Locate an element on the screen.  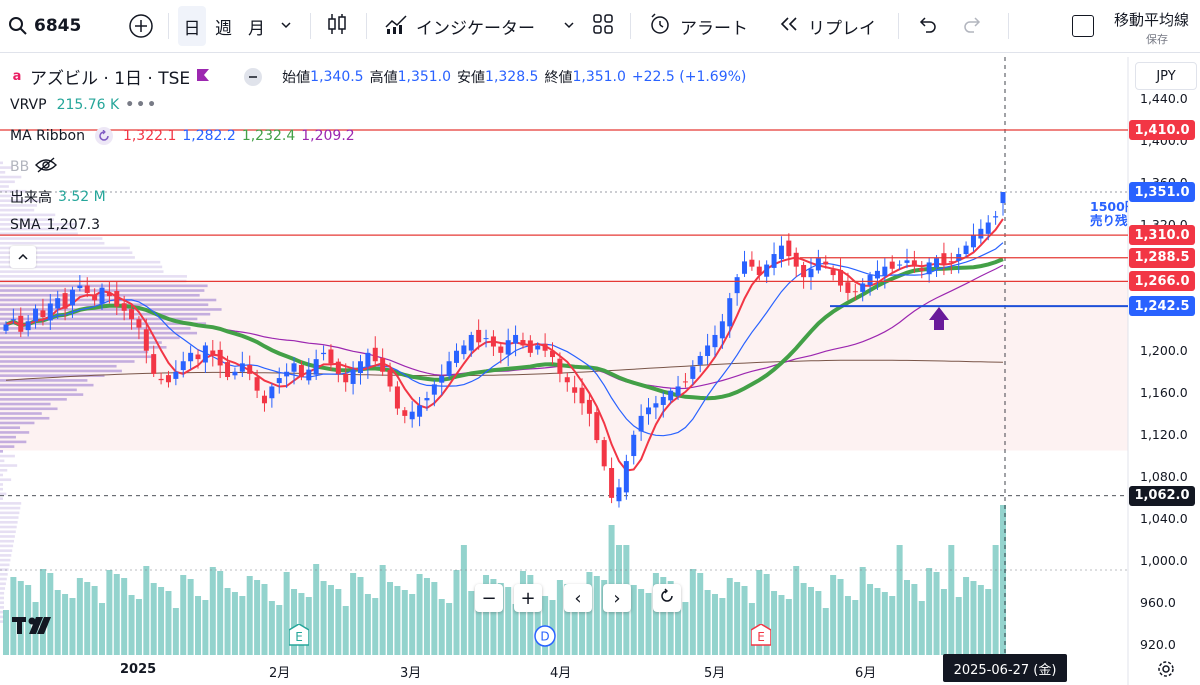
more-dots-icon: ••• is located at coordinates (142, 105).